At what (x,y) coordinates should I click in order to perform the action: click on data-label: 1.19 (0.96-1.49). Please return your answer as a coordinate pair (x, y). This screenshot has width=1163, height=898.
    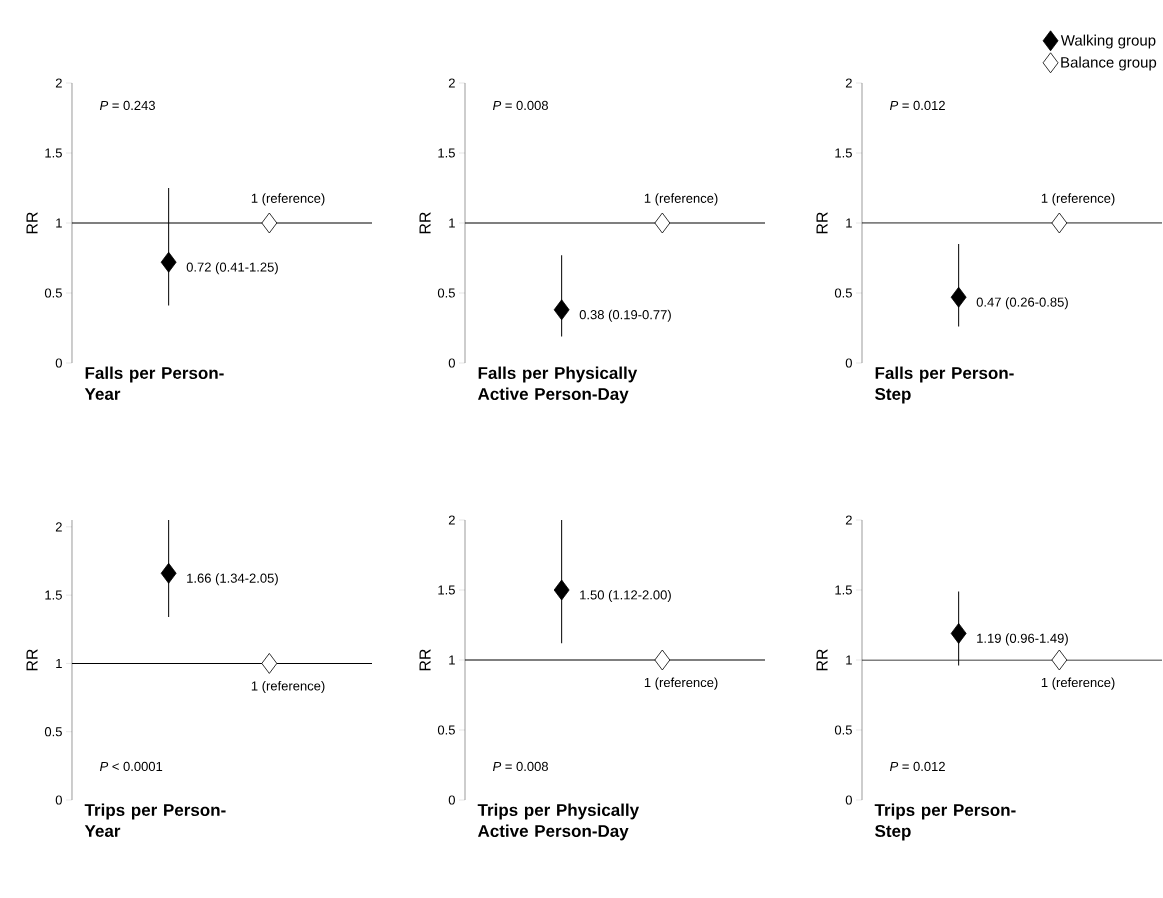
    Looking at the image, I should click on (1022, 639).